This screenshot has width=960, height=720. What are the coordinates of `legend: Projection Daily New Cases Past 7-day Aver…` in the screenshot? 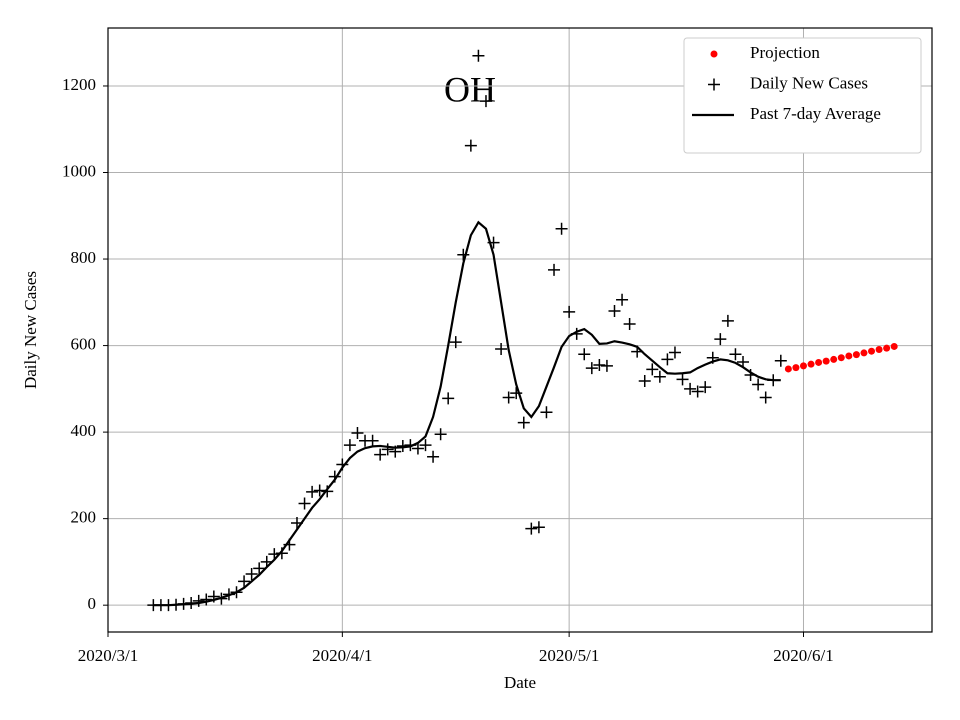 It's located at (802, 95).